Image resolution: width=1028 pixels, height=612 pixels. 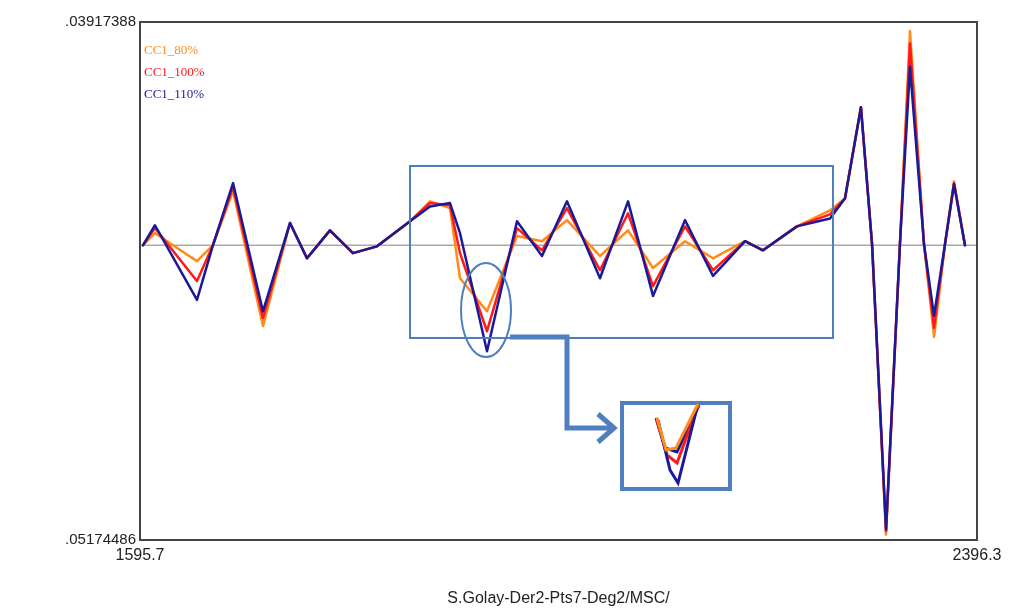 What do you see at coordinates (171, 49) in the screenshot?
I see `text: CC1_80%` at bounding box center [171, 49].